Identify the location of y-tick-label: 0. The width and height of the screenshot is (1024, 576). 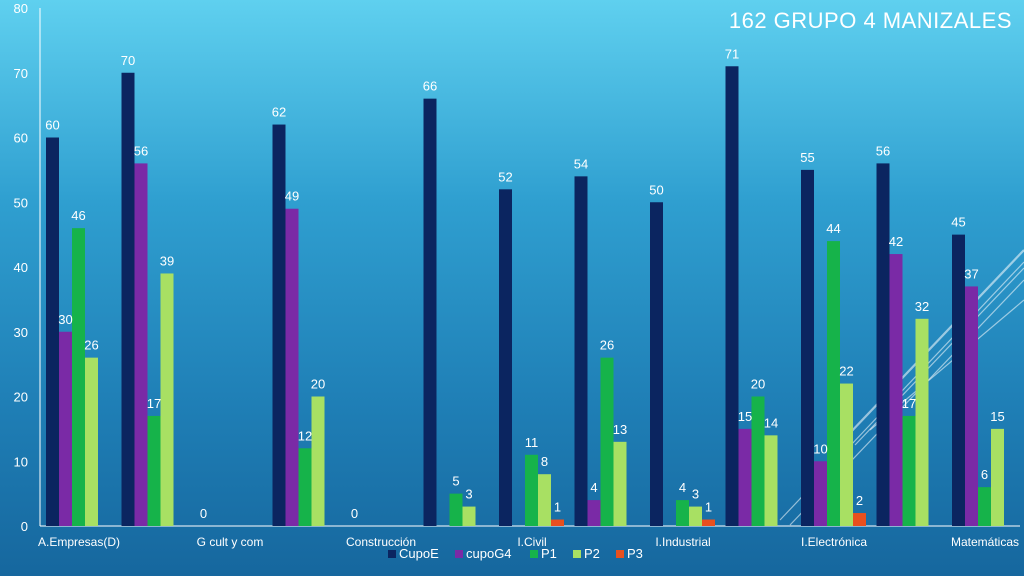
(24, 526).